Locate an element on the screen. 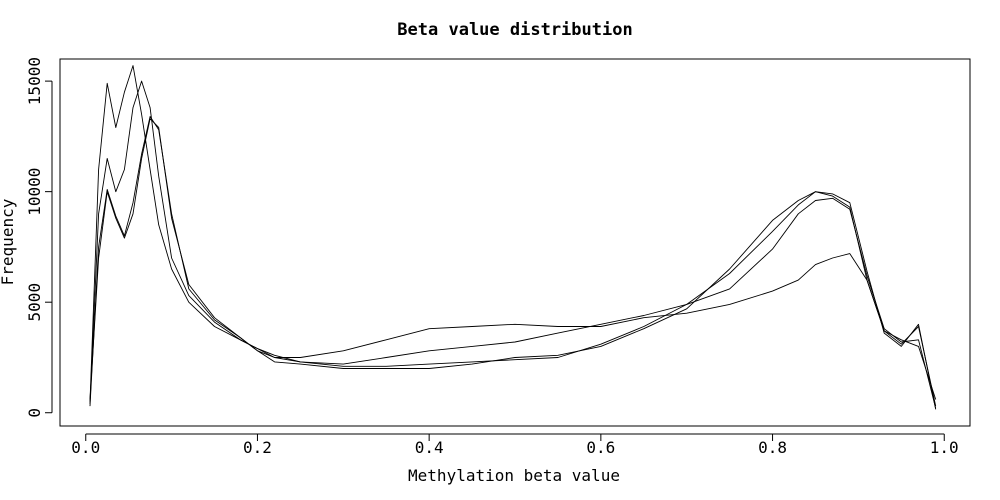 The height and width of the screenshot is (500, 1000). chart-title: Beta value distribution is located at coordinates (514, 30).